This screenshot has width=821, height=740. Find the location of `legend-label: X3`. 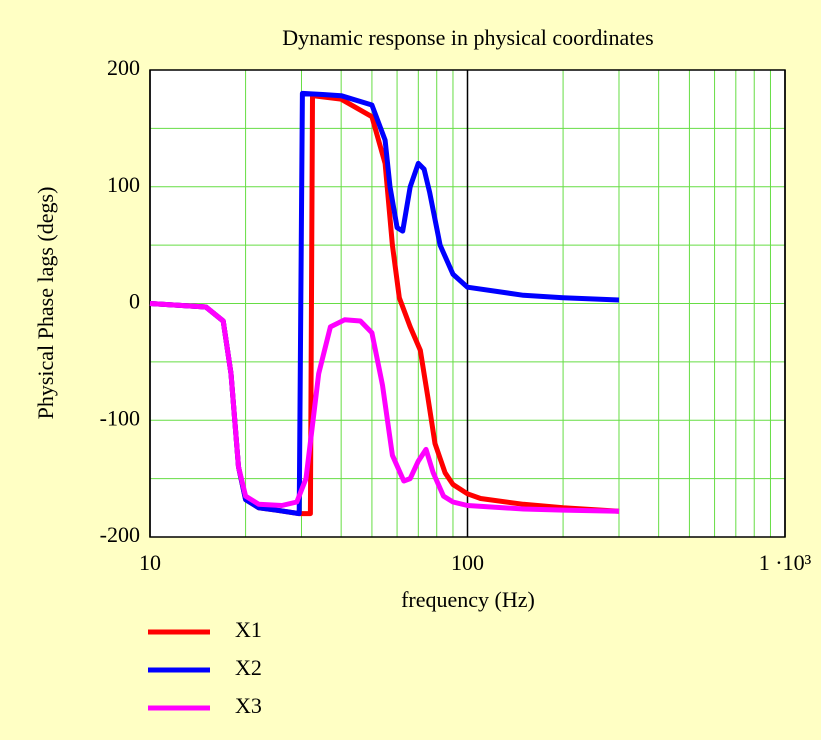

legend-label: X3 is located at coordinates (248, 705).